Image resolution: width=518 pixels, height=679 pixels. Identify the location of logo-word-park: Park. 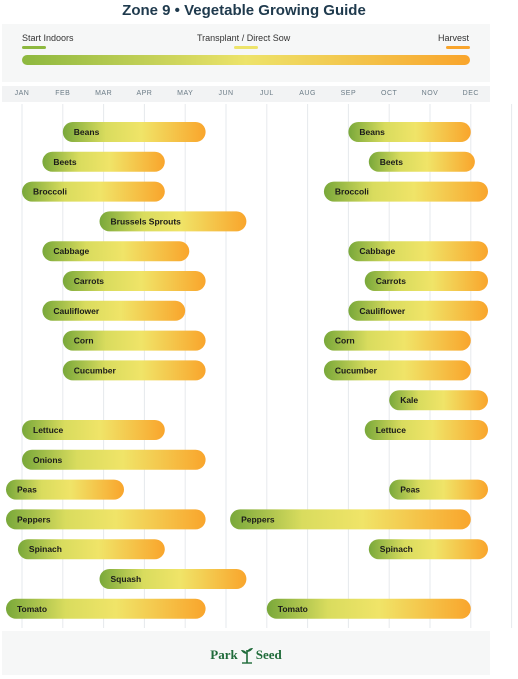
(224, 655).